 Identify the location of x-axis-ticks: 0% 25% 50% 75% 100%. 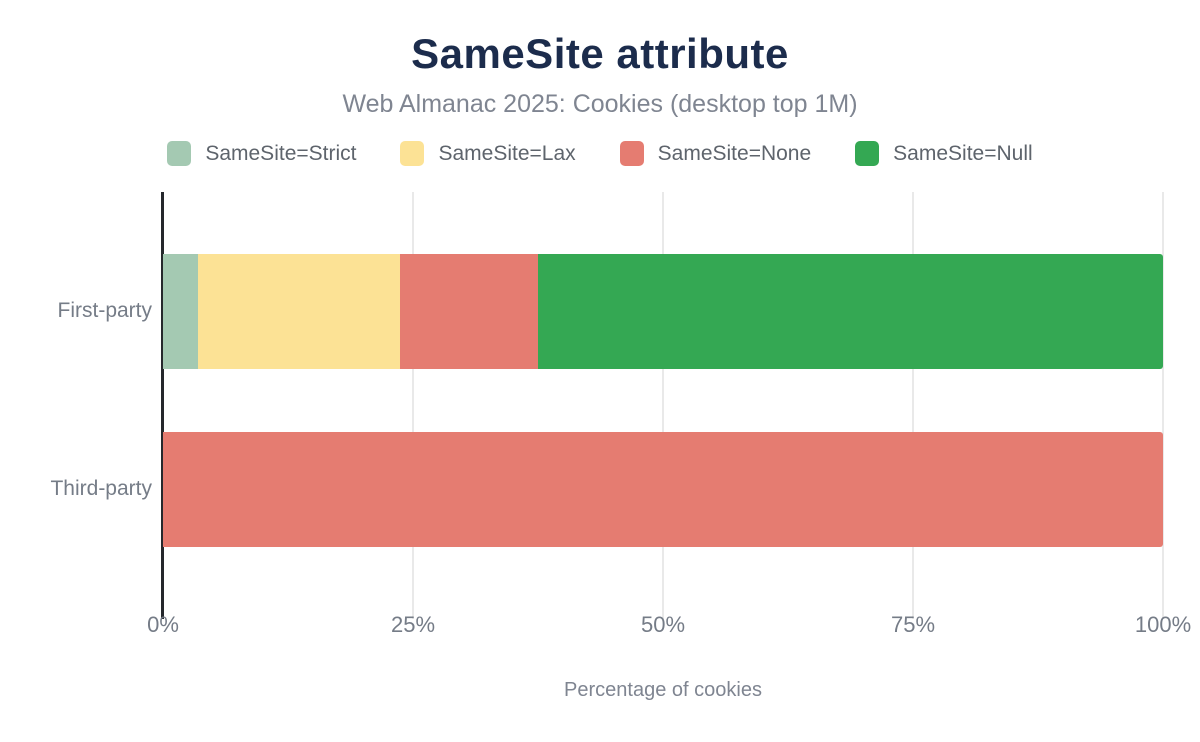
(669, 627).